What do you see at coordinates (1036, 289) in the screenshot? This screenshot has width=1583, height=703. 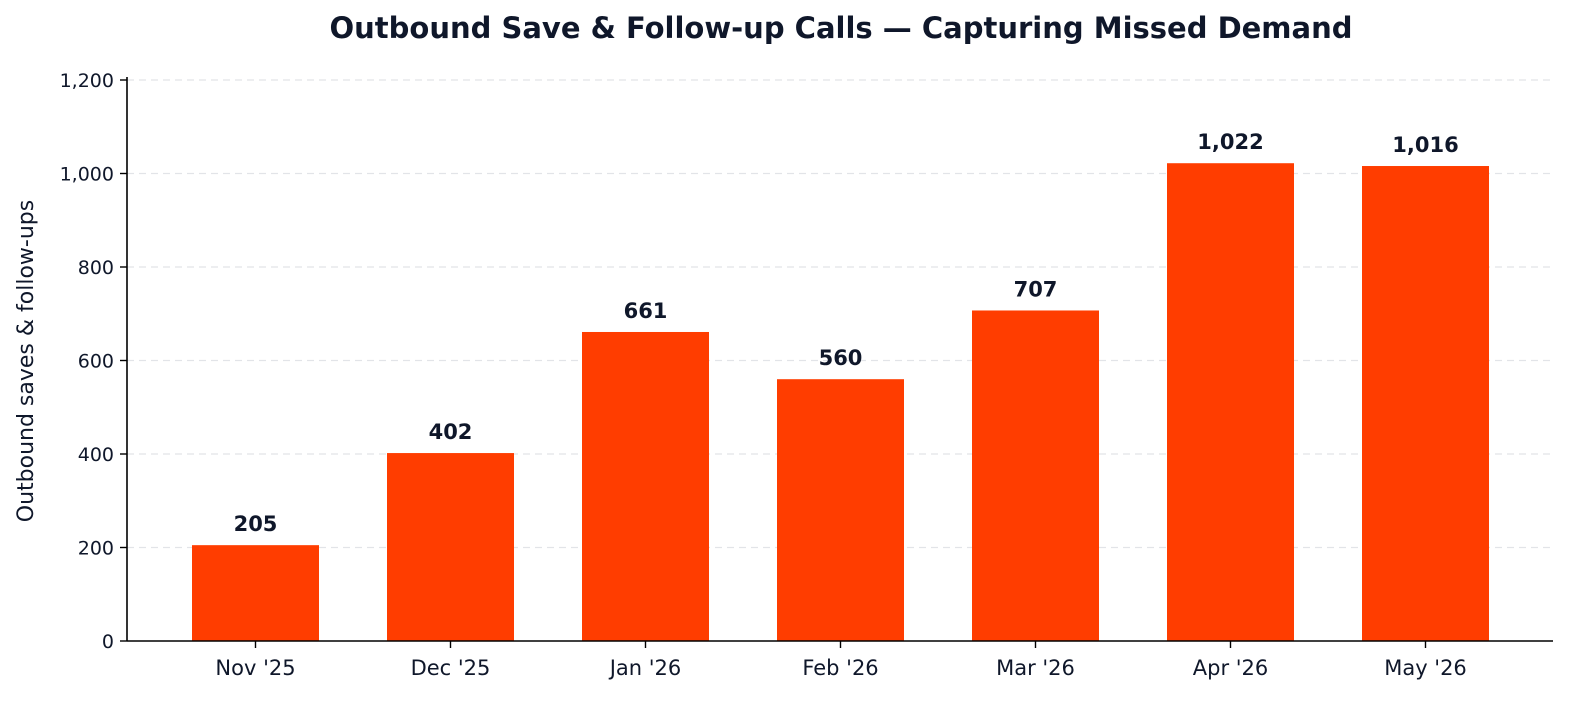 I see `data-label: 707` at bounding box center [1036, 289].